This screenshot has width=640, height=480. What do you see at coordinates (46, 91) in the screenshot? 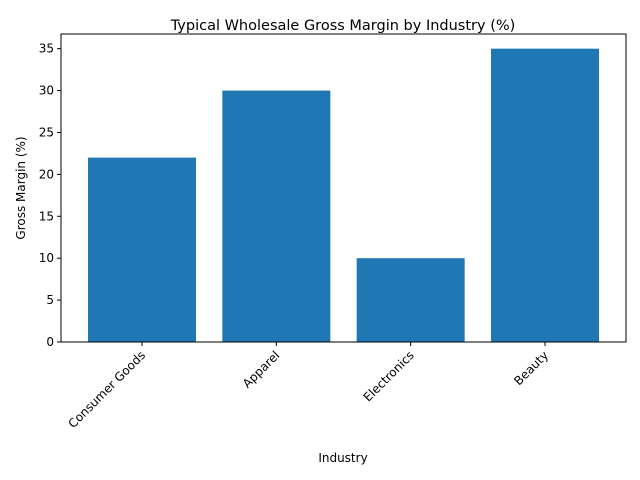
I see `y-tick-label: 30` at bounding box center [46, 91].